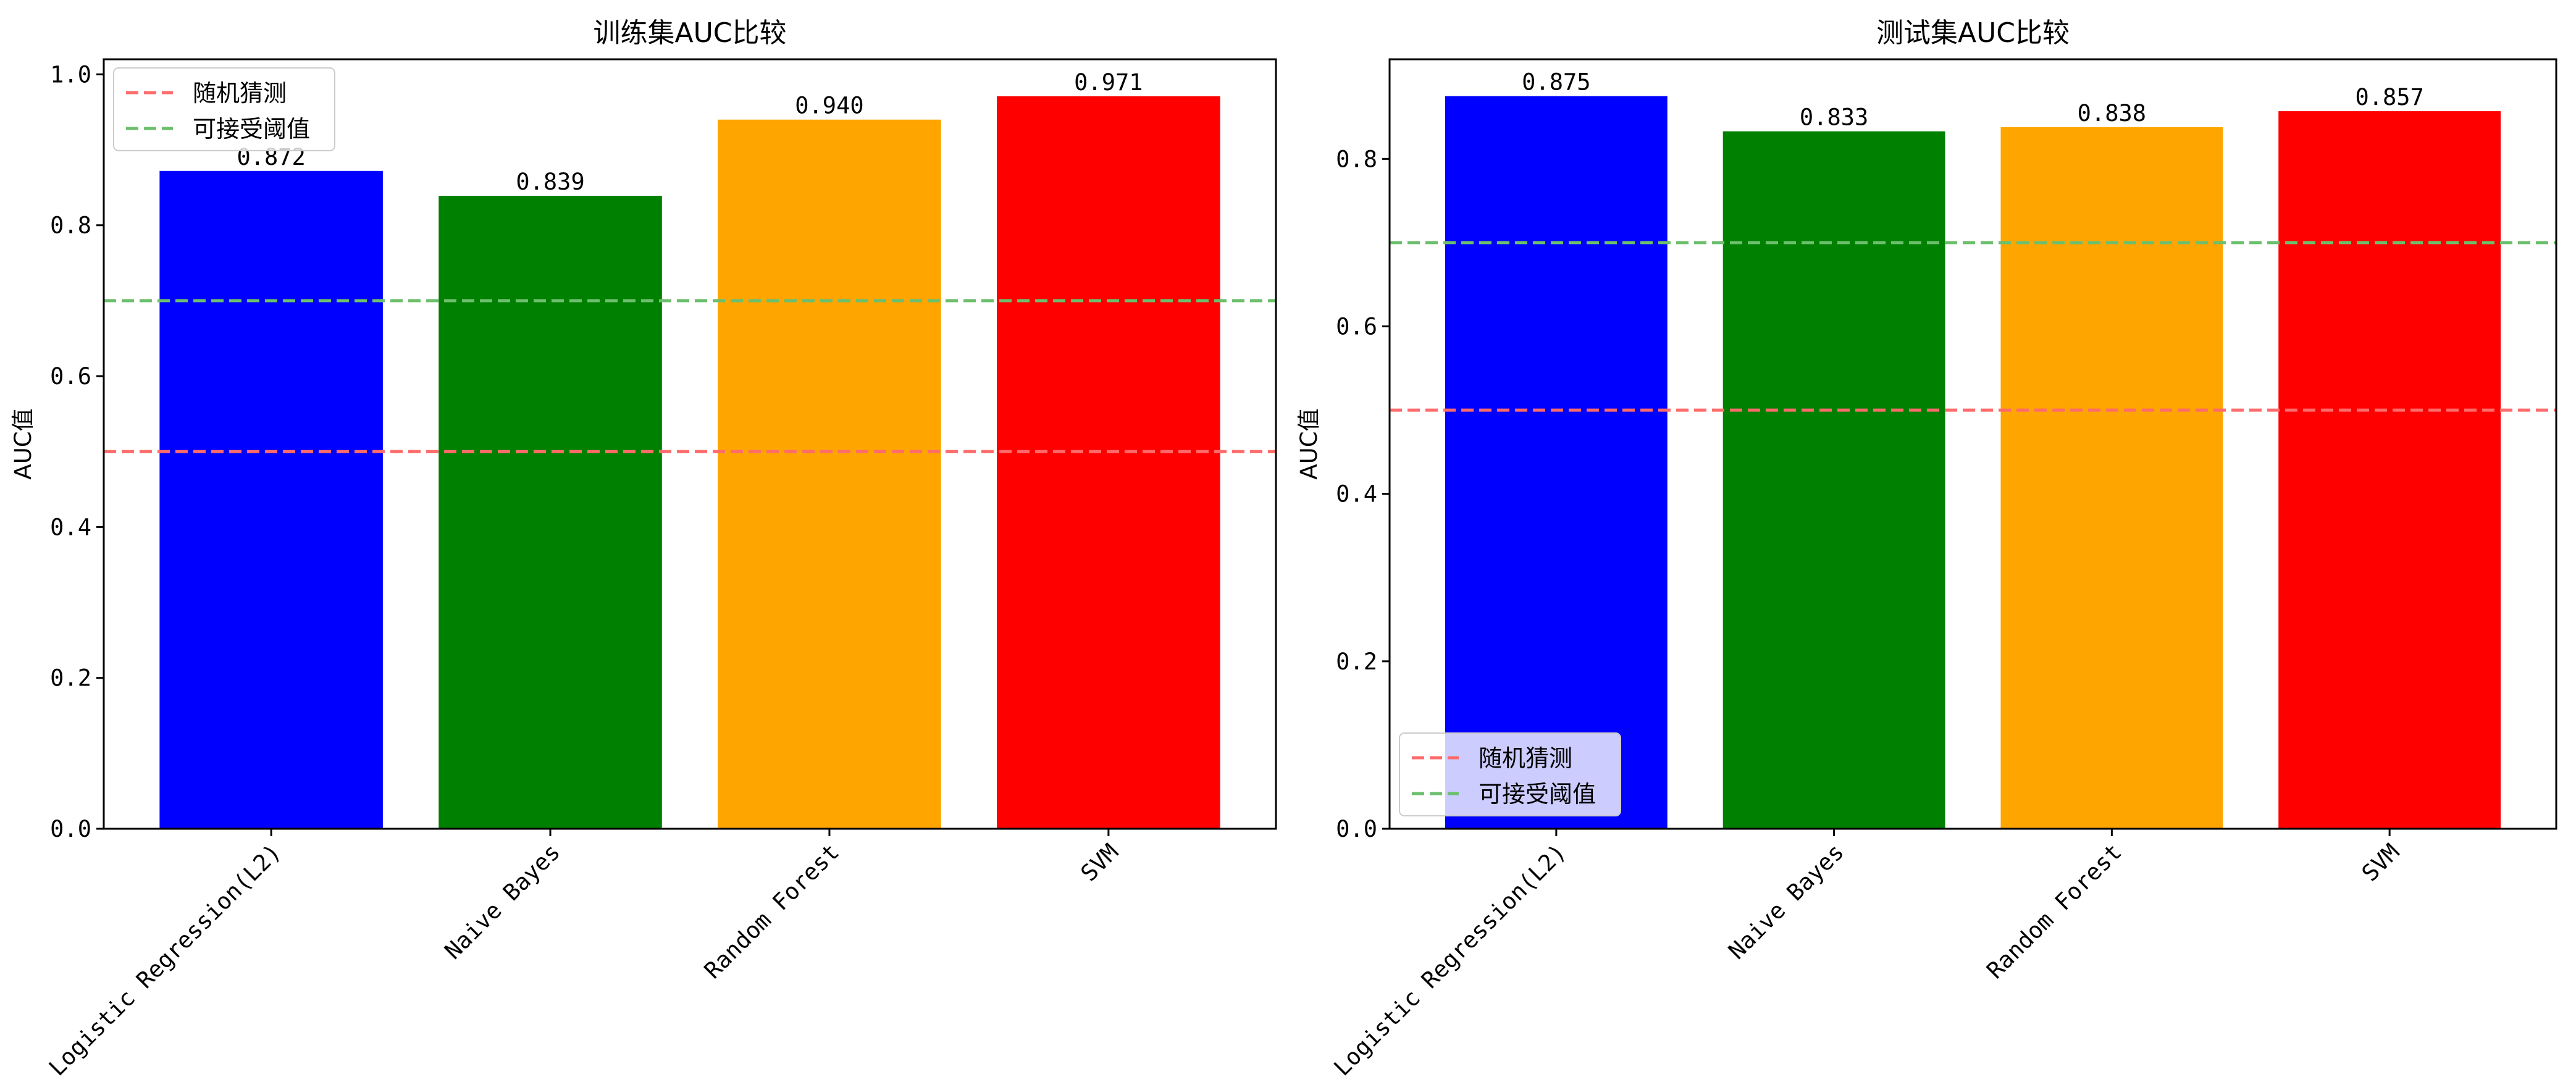  Describe the element at coordinates (2112, 114) in the screenshot. I see `value-label-3: 0.838` at that location.